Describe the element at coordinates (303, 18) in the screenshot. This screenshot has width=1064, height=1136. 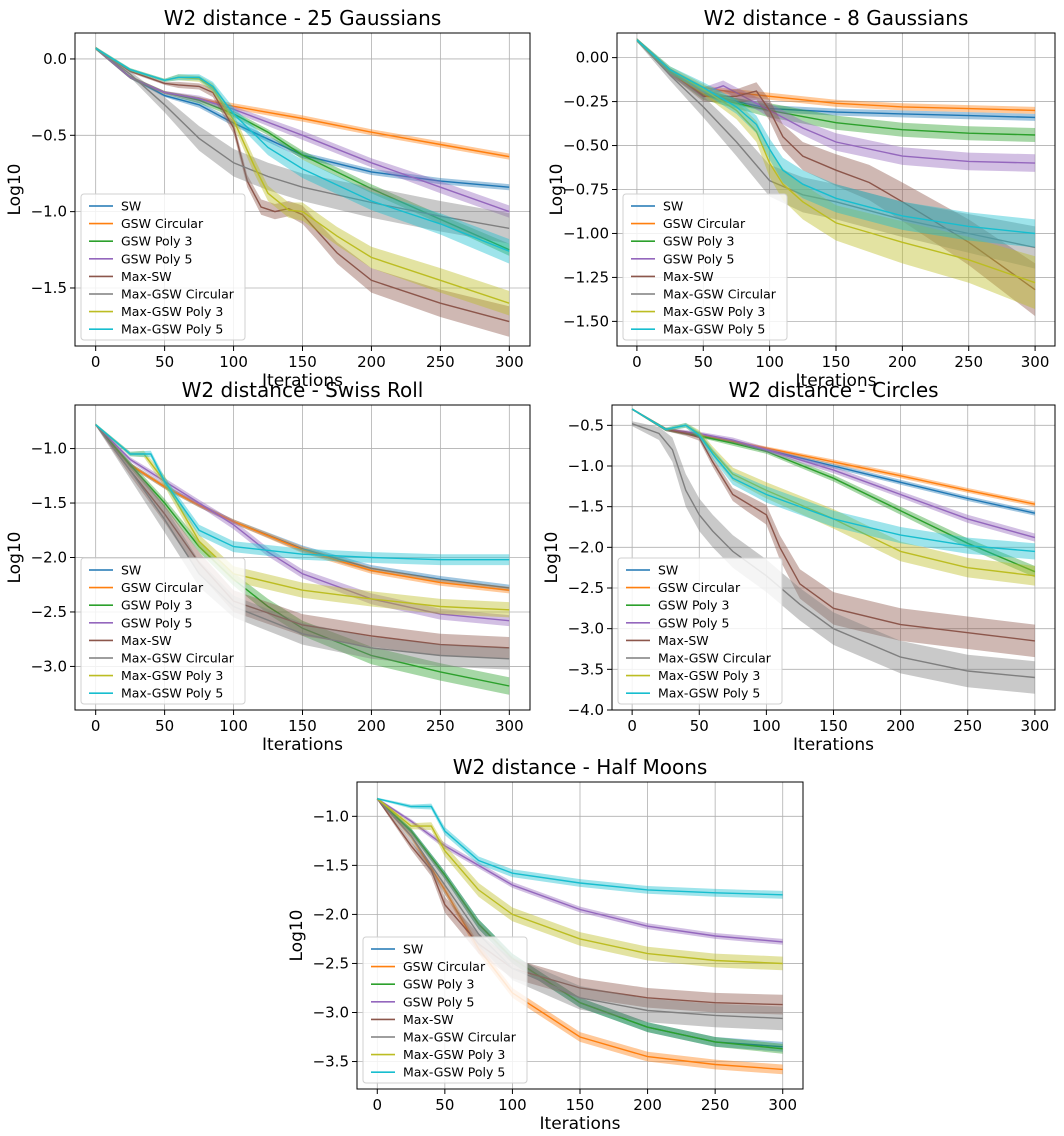
I see `chart-title: W2 distance - 25 Gaussians` at that location.